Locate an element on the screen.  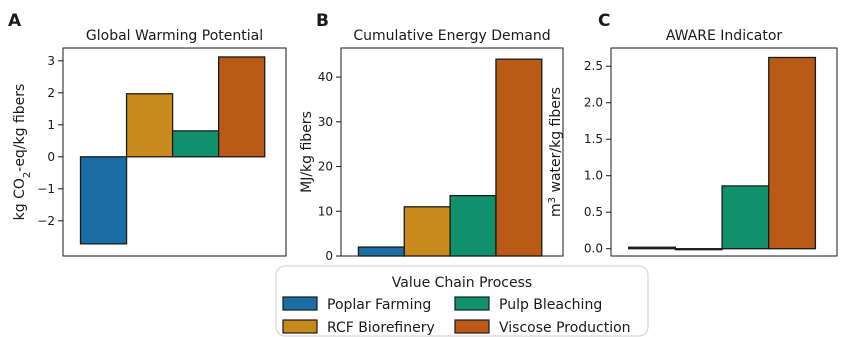
y-tick-label: −2 is located at coordinates (46, 221).